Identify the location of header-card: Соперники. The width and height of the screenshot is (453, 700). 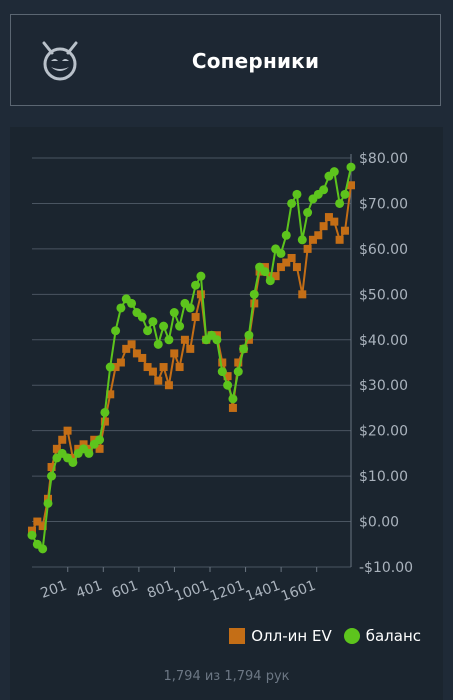
(225, 60).